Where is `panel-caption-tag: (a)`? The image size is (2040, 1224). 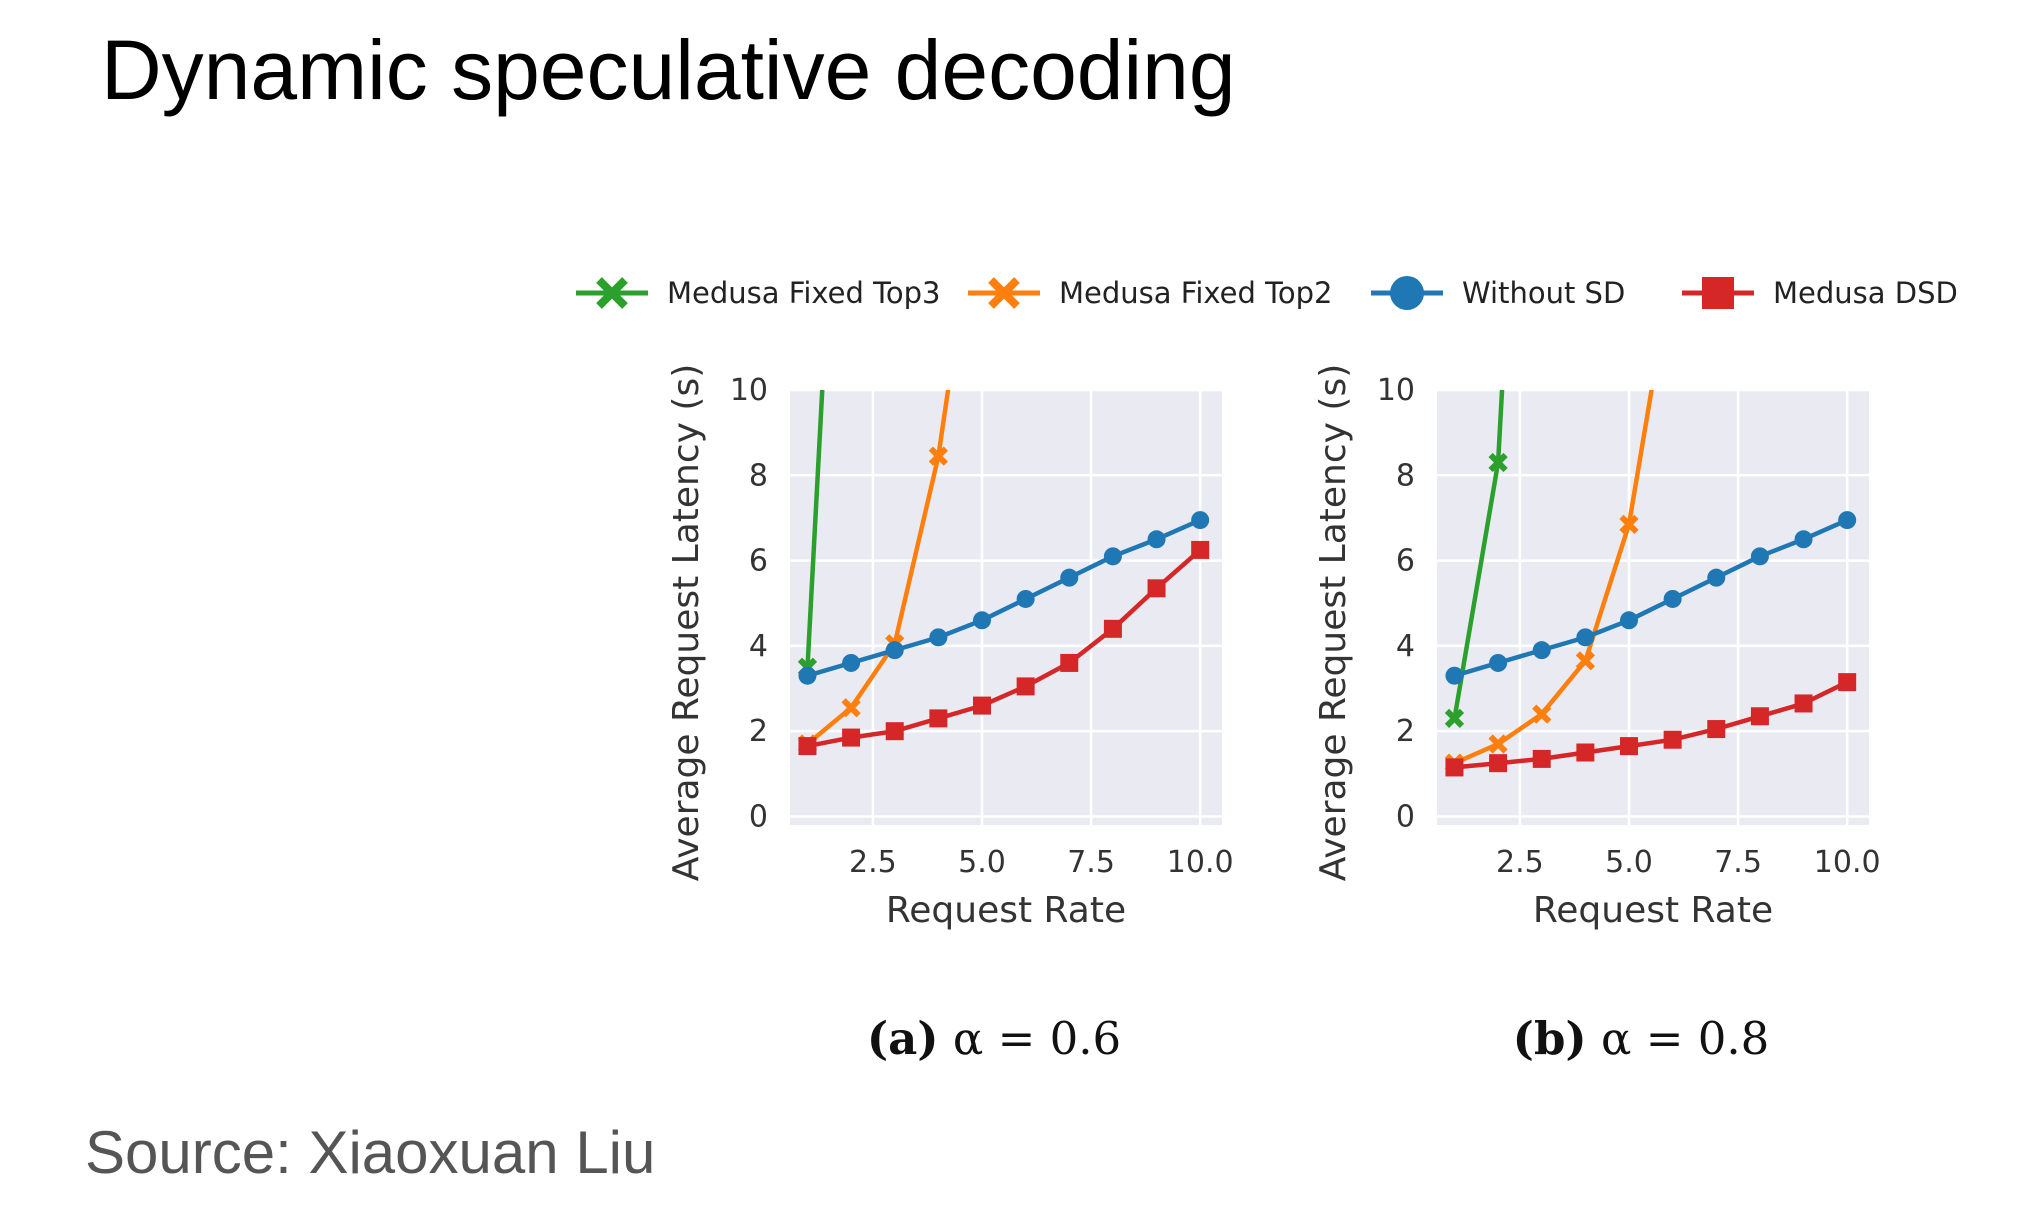
panel-caption-tag: (a) is located at coordinates (903, 1038).